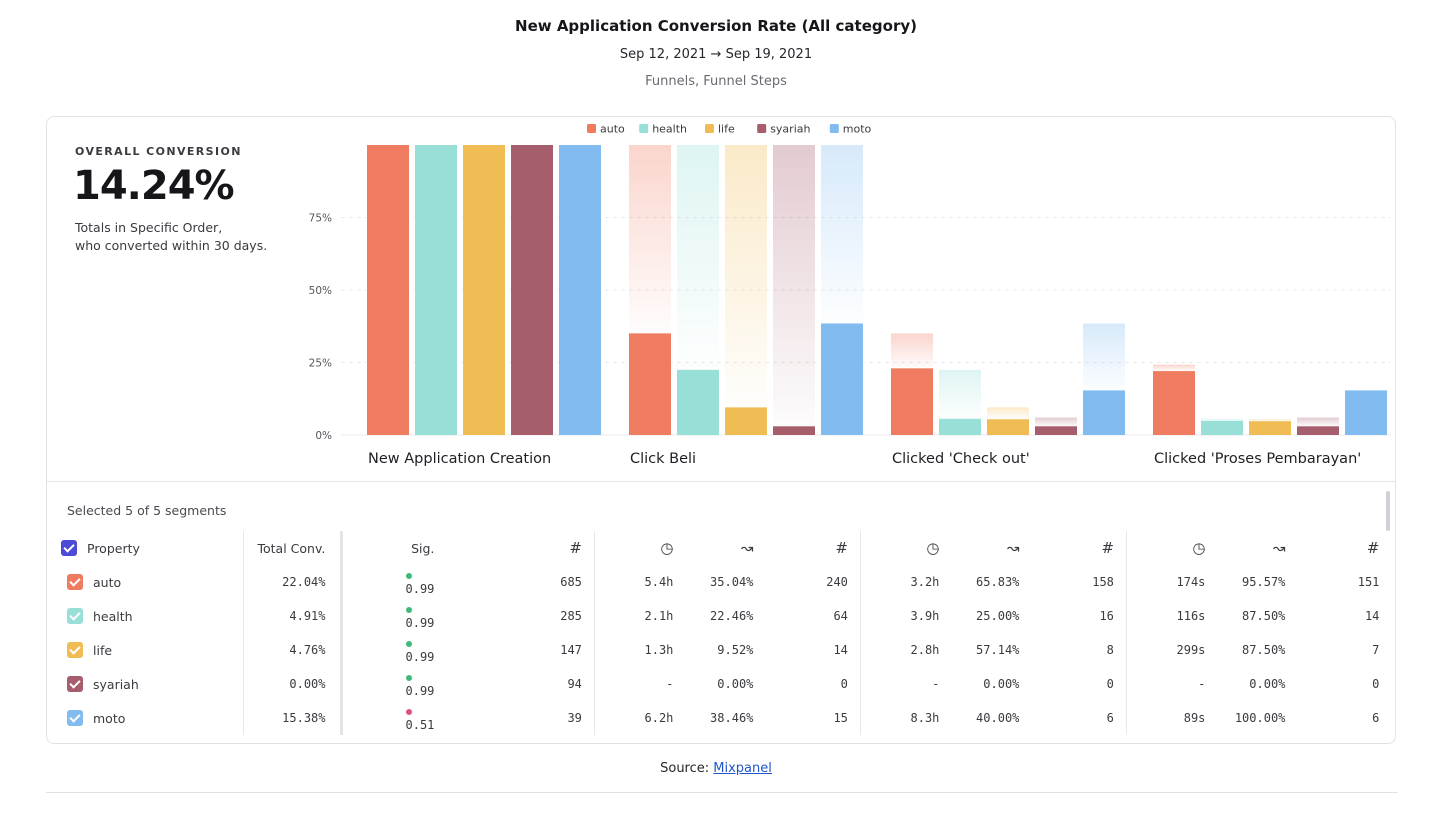  I want to click on property-header: Property, so click(113, 548).